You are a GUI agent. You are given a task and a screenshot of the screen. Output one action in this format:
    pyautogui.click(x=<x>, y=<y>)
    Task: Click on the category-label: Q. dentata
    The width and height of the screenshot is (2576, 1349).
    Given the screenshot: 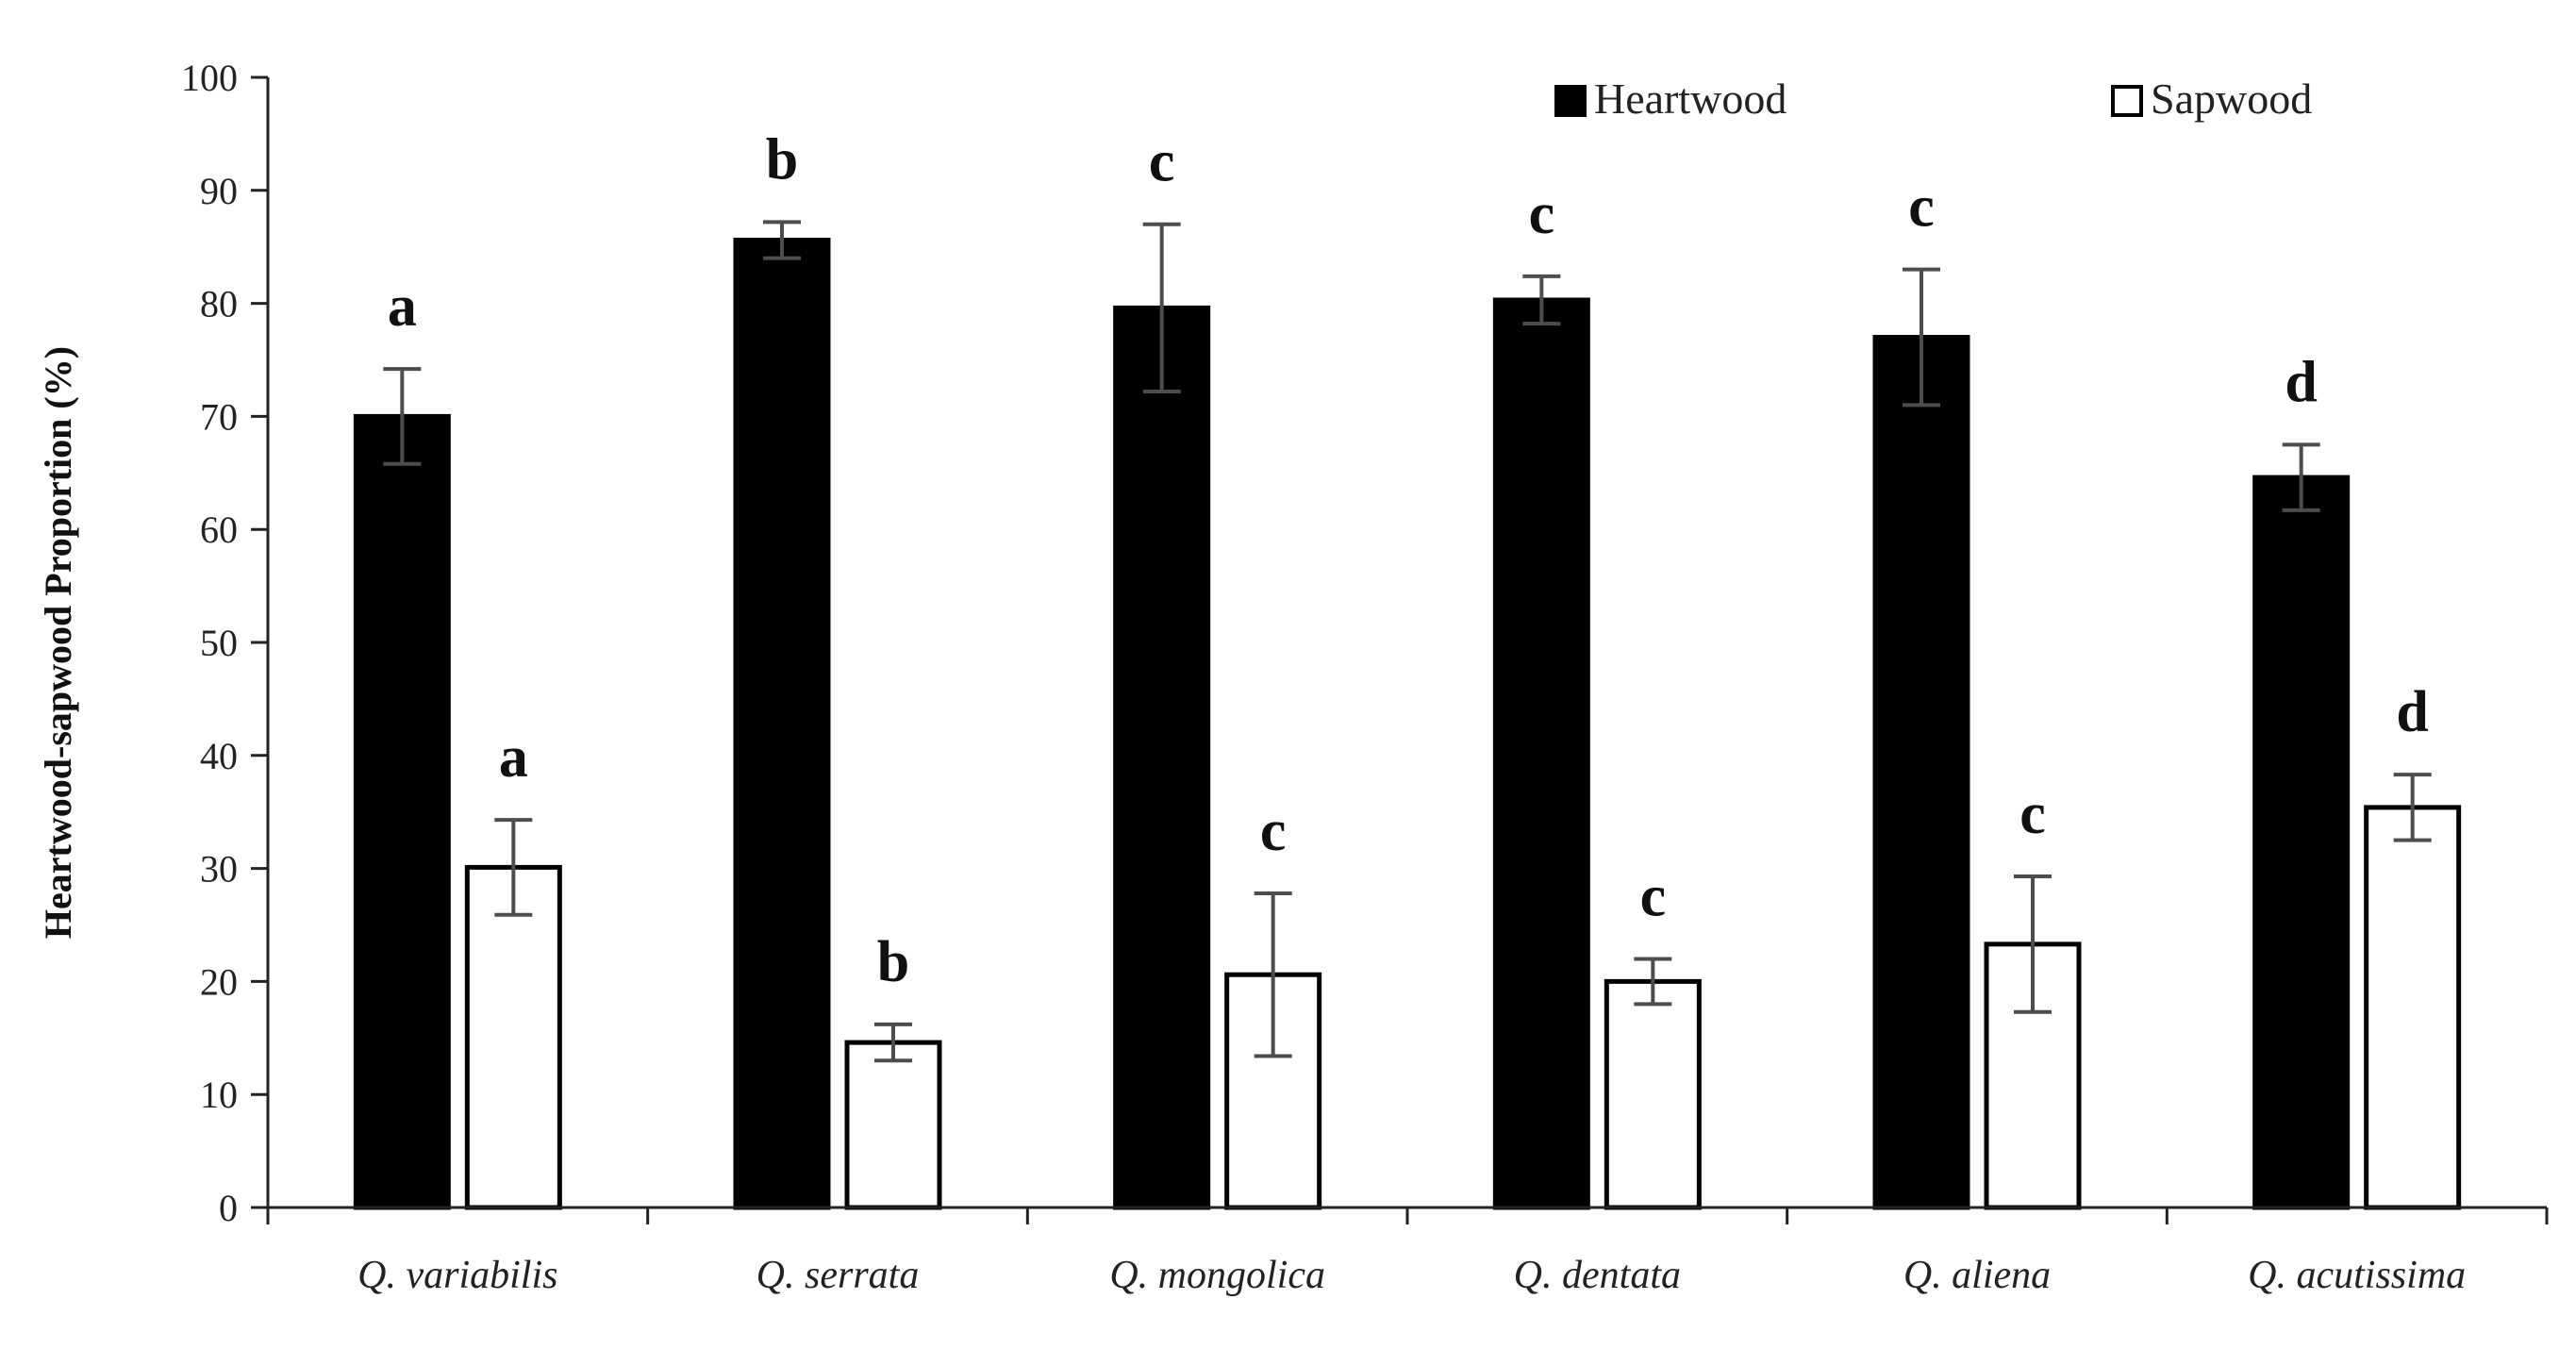 What is the action you would take?
    pyautogui.click(x=1597, y=1275)
    